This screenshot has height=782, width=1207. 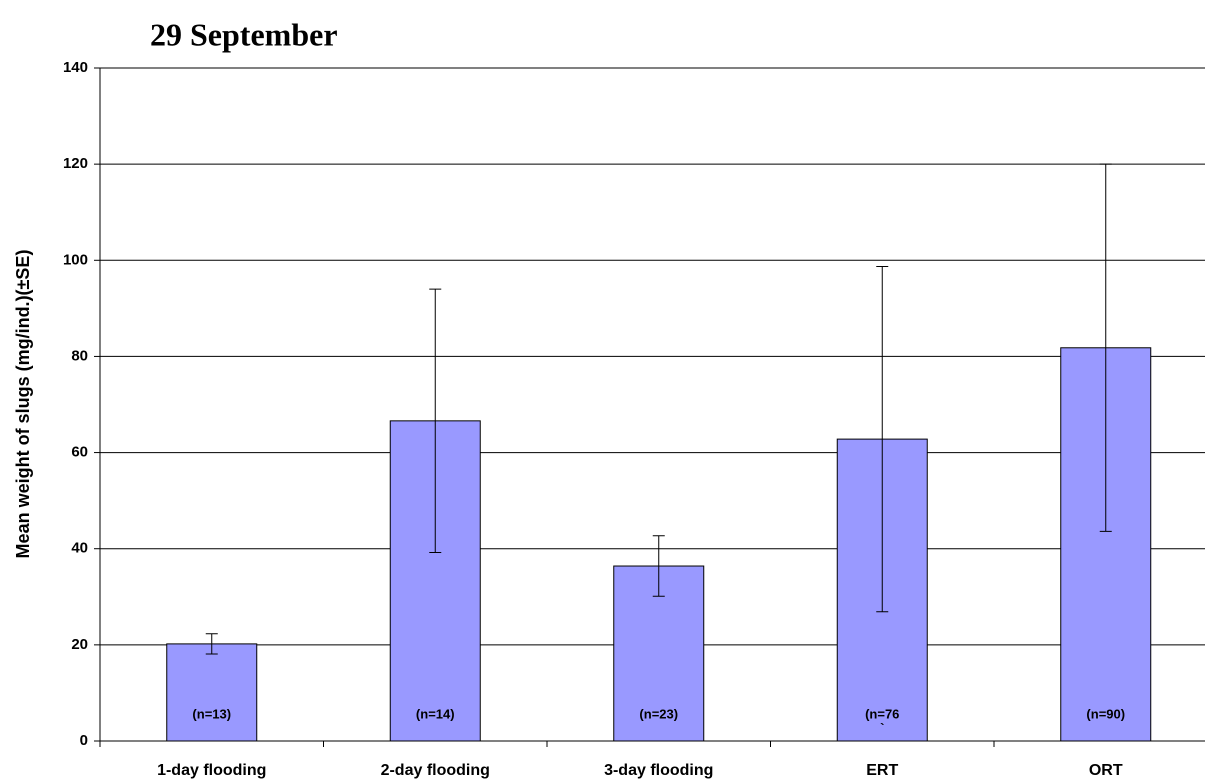 What do you see at coordinates (79, 355) in the screenshot?
I see `y-tick-label: 80` at bounding box center [79, 355].